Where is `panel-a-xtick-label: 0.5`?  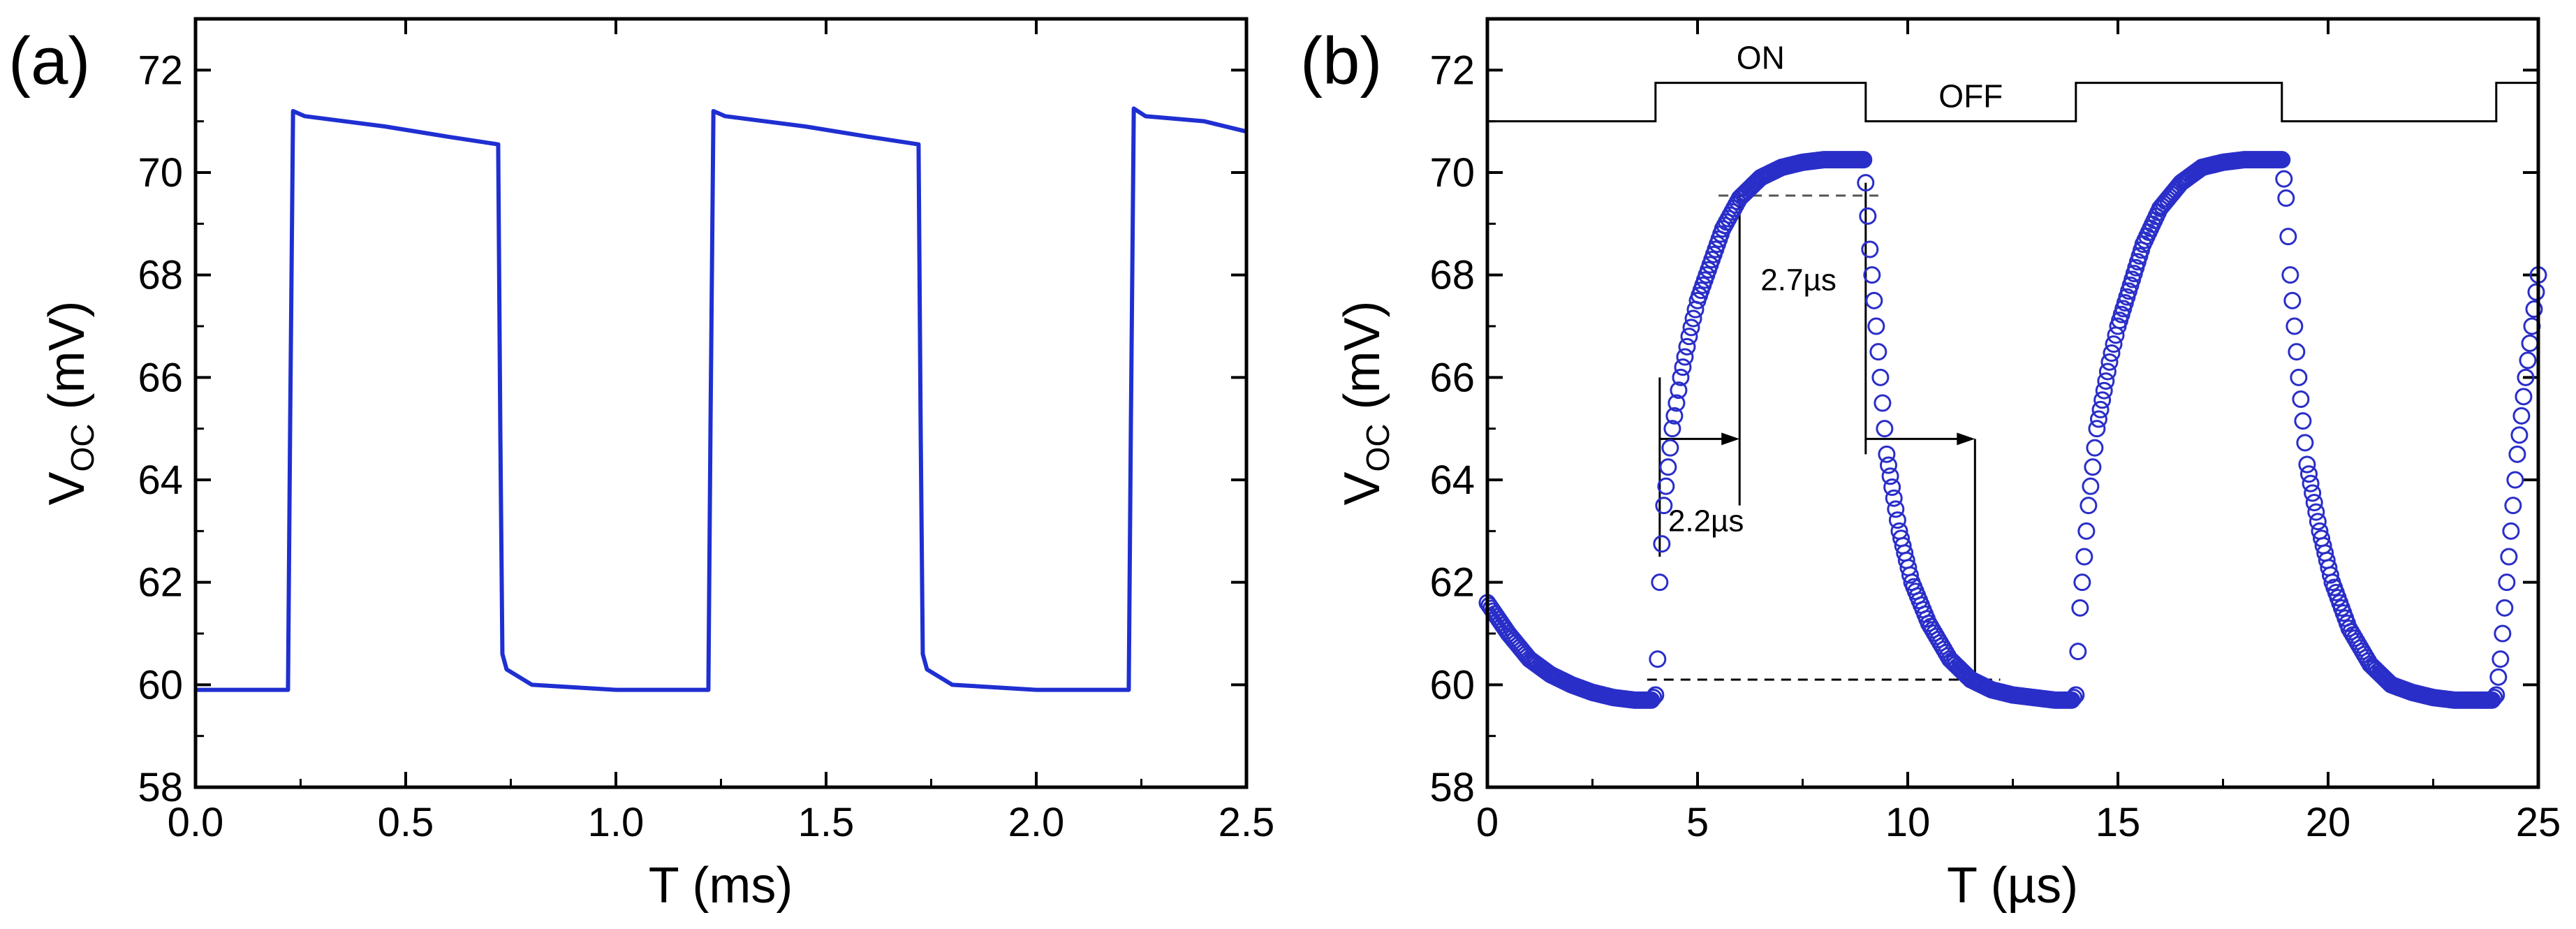
panel-a-xtick-label: 0.5 is located at coordinates (406, 822).